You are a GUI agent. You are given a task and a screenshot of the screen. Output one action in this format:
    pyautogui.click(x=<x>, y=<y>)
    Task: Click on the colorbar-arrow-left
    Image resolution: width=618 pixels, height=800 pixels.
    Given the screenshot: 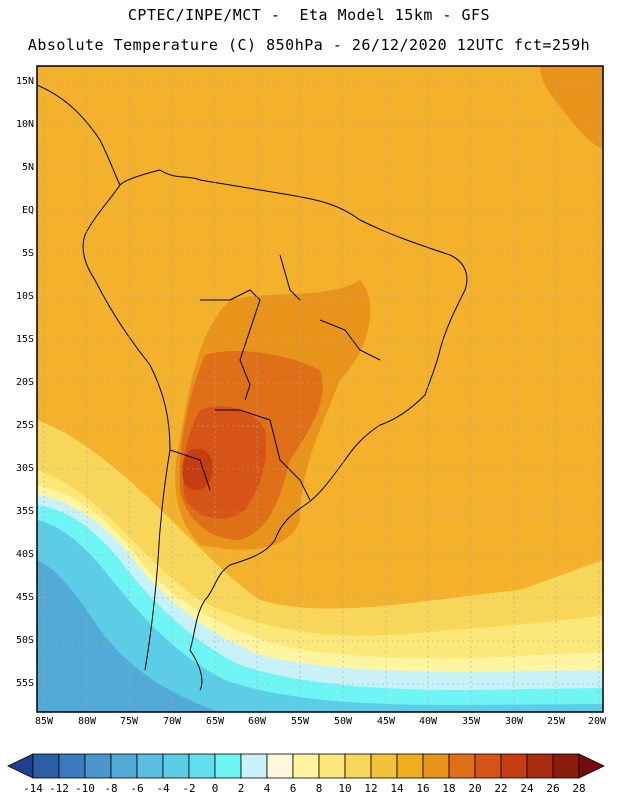 What is the action you would take?
    pyautogui.click(x=20, y=766)
    